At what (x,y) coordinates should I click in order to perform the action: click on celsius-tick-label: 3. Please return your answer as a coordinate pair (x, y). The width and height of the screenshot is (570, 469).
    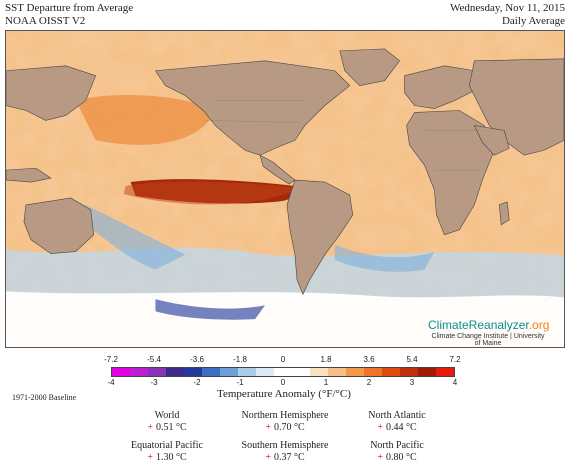
    Looking at the image, I should click on (412, 382).